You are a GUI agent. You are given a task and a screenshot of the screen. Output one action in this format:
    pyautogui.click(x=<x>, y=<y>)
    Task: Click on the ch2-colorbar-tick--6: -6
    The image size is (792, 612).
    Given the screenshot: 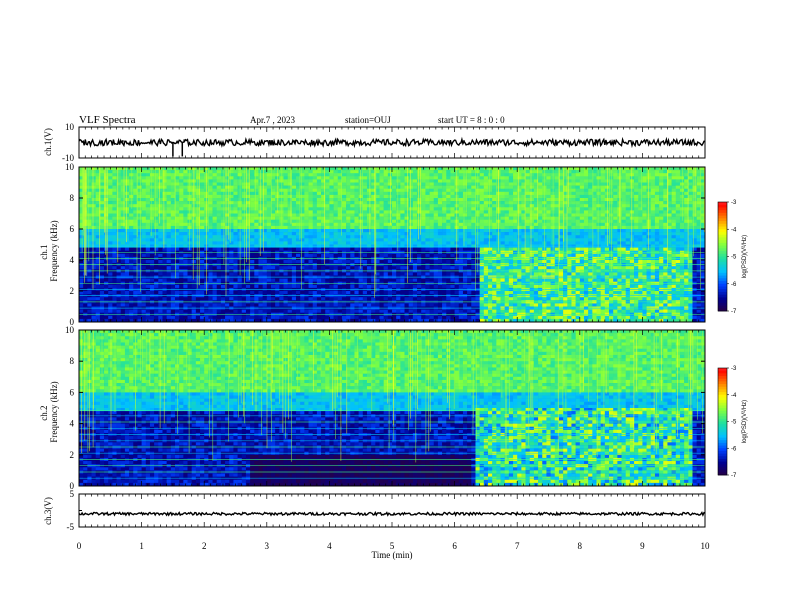 What is the action you would take?
    pyautogui.click(x=734, y=449)
    